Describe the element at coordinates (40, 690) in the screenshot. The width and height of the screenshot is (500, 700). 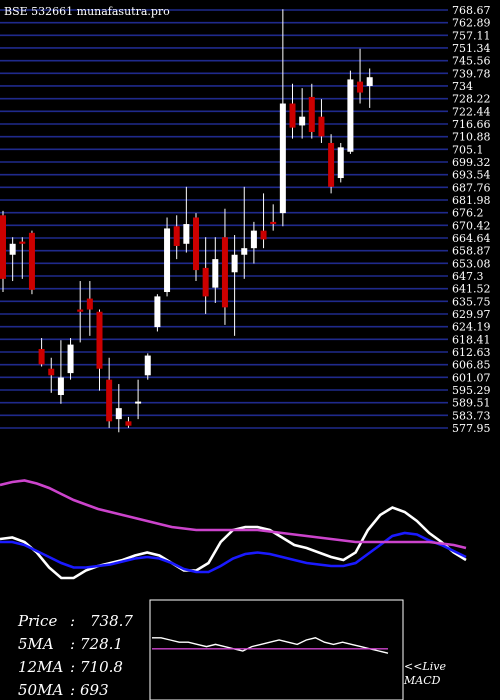
I see `ma50-label: 50MA` at that location.